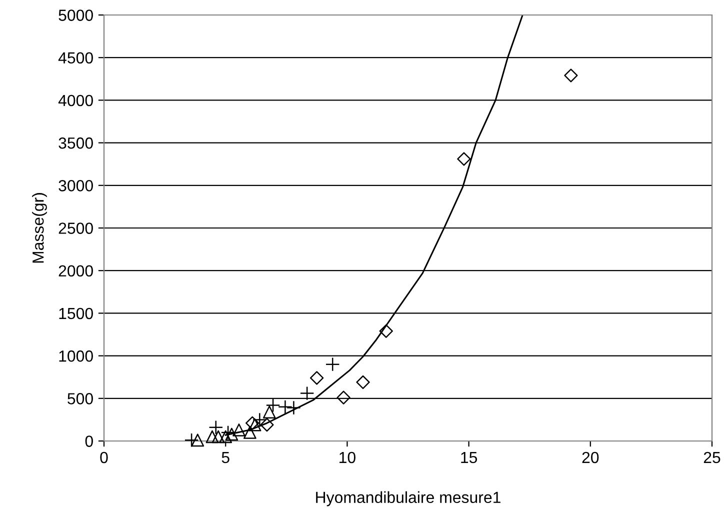 The width and height of the screenshot is (724, 528). Describe the element at coordinates (408, 498) in the screenshot. I see `x-axis-title: Hyomandibulaire mesure1` at that location.